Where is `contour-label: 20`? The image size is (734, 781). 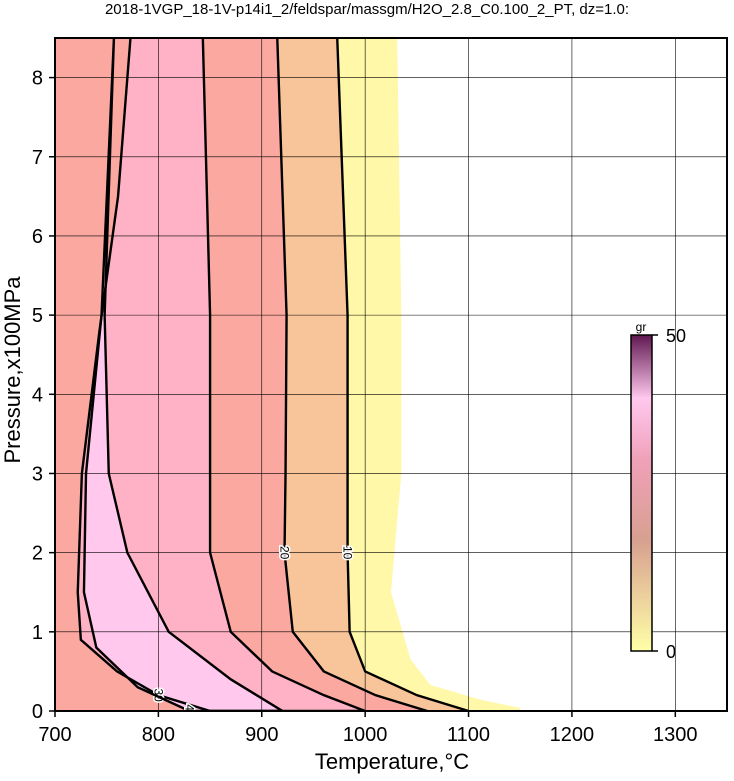
contour-label: 20 is located at coordinates (285, 553).